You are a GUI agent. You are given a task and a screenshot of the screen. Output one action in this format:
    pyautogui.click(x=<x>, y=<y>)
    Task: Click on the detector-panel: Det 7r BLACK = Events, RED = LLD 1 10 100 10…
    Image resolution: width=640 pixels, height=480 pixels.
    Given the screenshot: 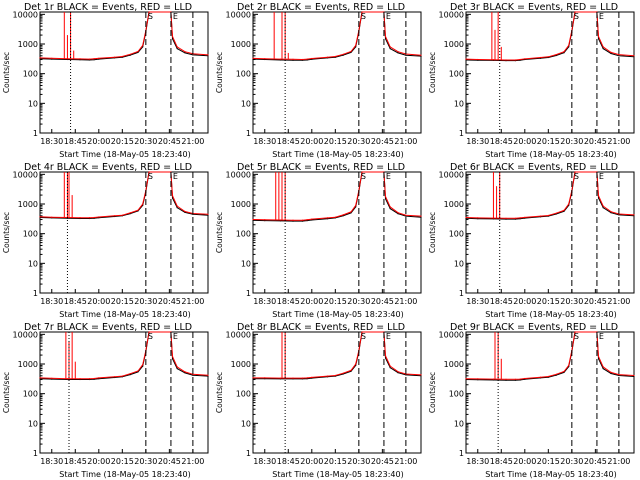 What is the action you would take?
    pyautogui.click(x=105, y=400)
    